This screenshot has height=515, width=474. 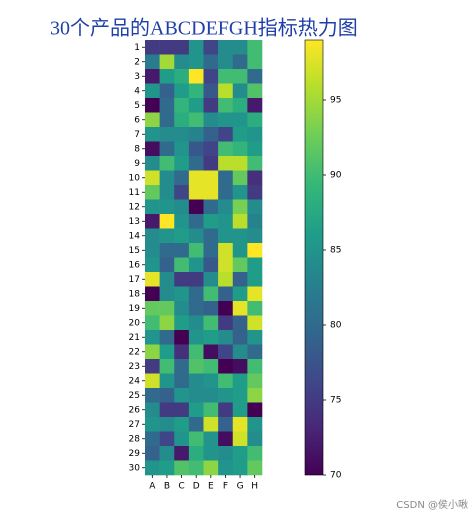 I want to click on y-tick-label: 25, so click(x=134, y=396).